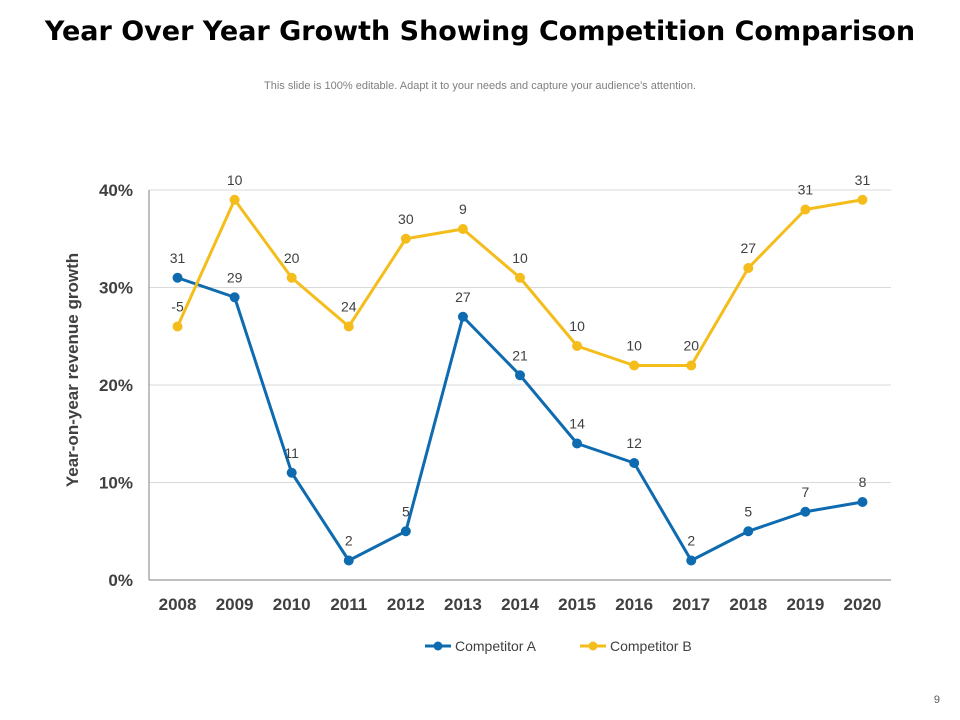  What do you see at coordinates (805, 492) in the screenshot?
I see `data-label: 7` at bounding box center [805, 492].